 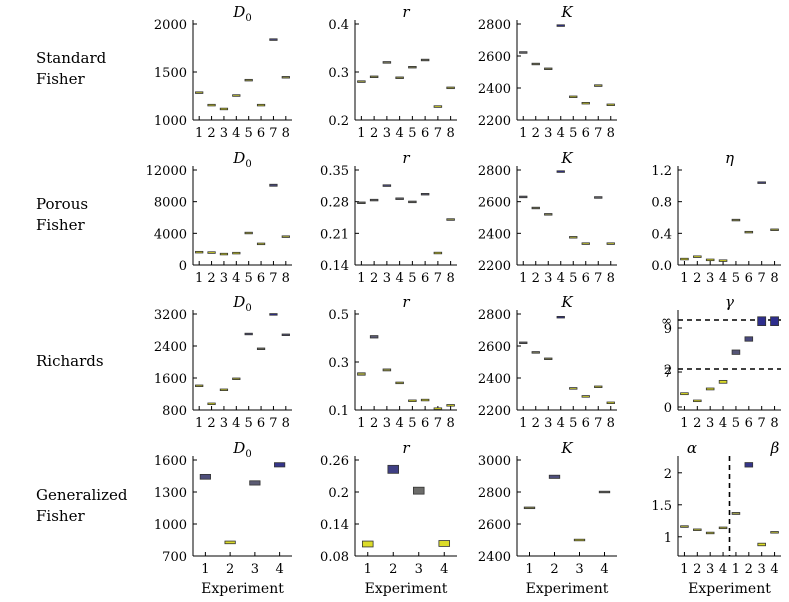 I want to click on y-tick-label: 2800, so click(x=494, y=493).